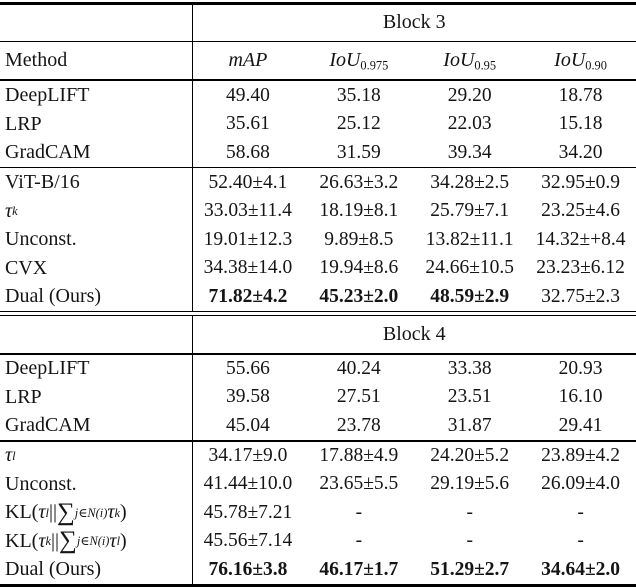  What do you see at coordinates (358, 397) in the screenshot?
I see `value-cell: 27.51` at bounding box center [358, 397].